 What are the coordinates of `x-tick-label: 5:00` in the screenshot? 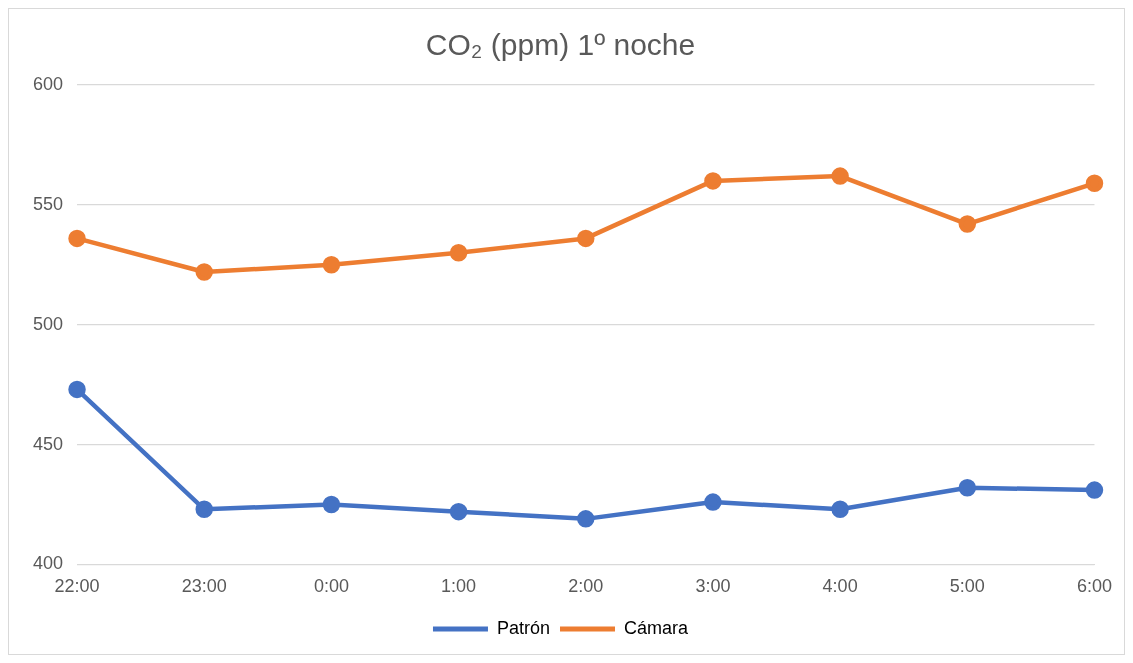 It's located at (967, 586).